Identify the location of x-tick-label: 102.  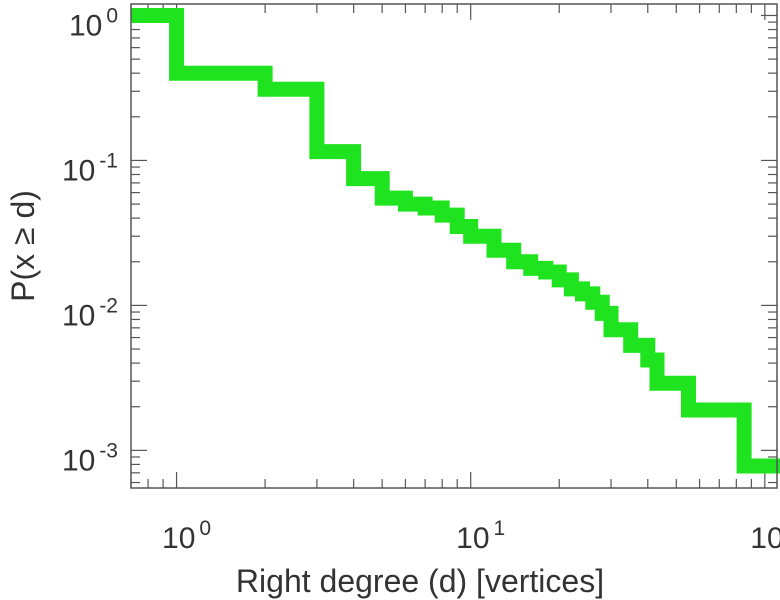
(765, 536).